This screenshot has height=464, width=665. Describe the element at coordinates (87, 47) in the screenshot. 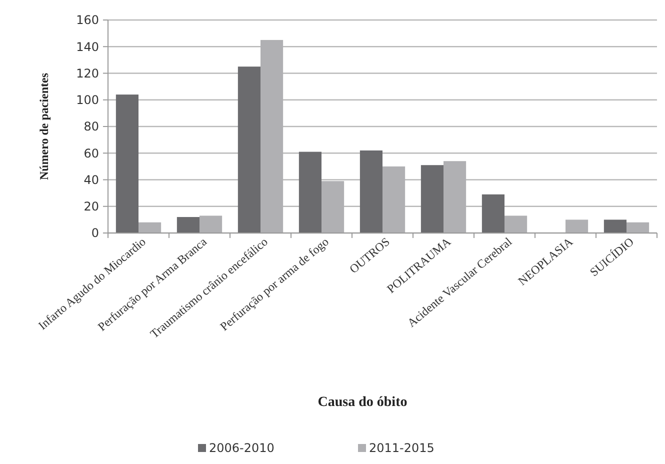

I see `y-tick-label: 140` at that location.